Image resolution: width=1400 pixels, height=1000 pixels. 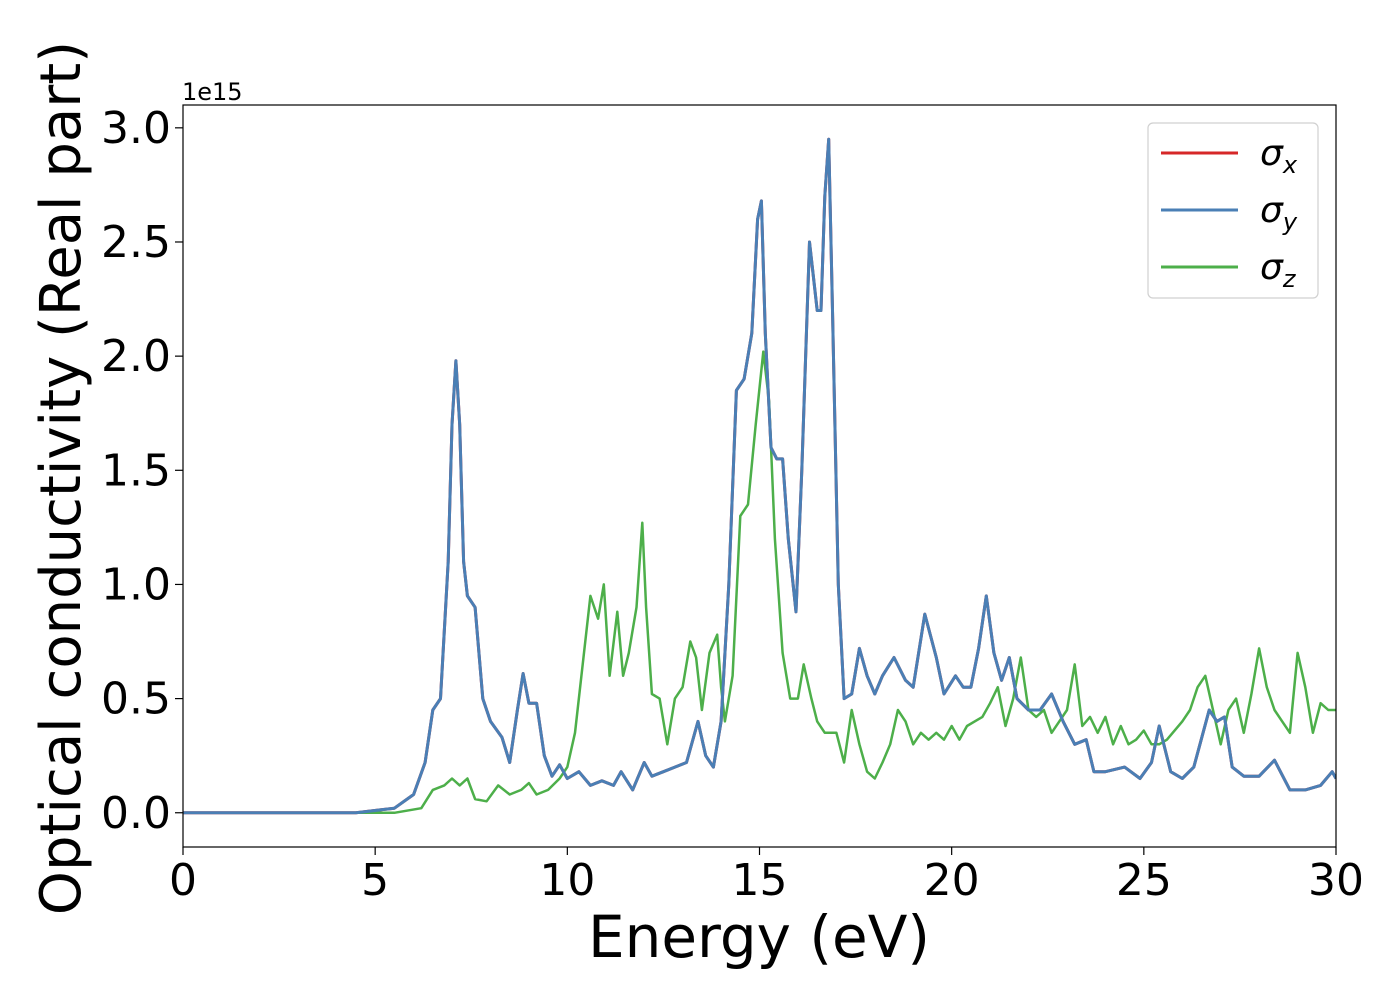 I want to click on x-axis-label: Energy (eV), so click(x=759, y=937).